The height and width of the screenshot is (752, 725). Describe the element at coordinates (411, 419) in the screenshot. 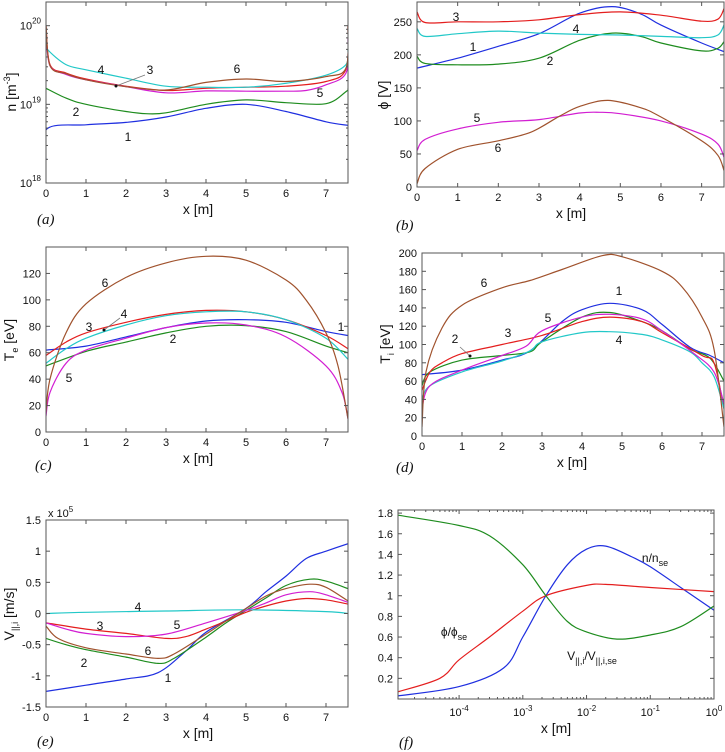

I see `y-tick-label: 20` at that location.